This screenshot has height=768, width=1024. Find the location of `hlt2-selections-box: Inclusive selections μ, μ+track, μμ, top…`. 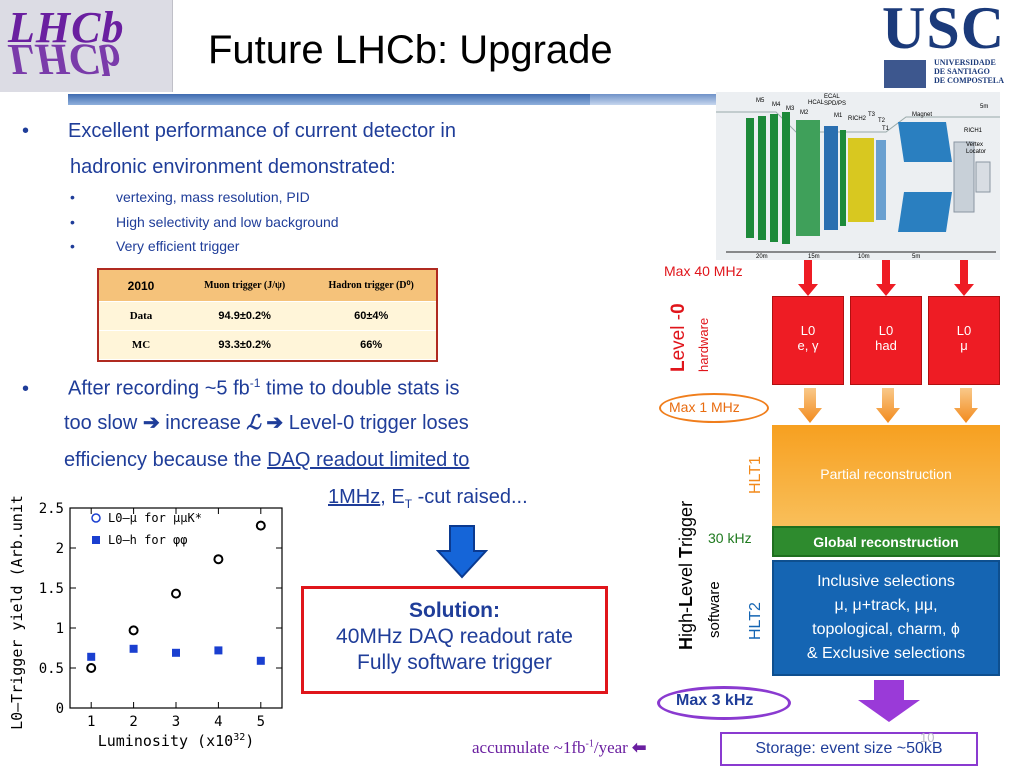

hlt2-selections-box: Inclusive selections μ, μ+track, μμ, top… is located at coordinates (886, 618).